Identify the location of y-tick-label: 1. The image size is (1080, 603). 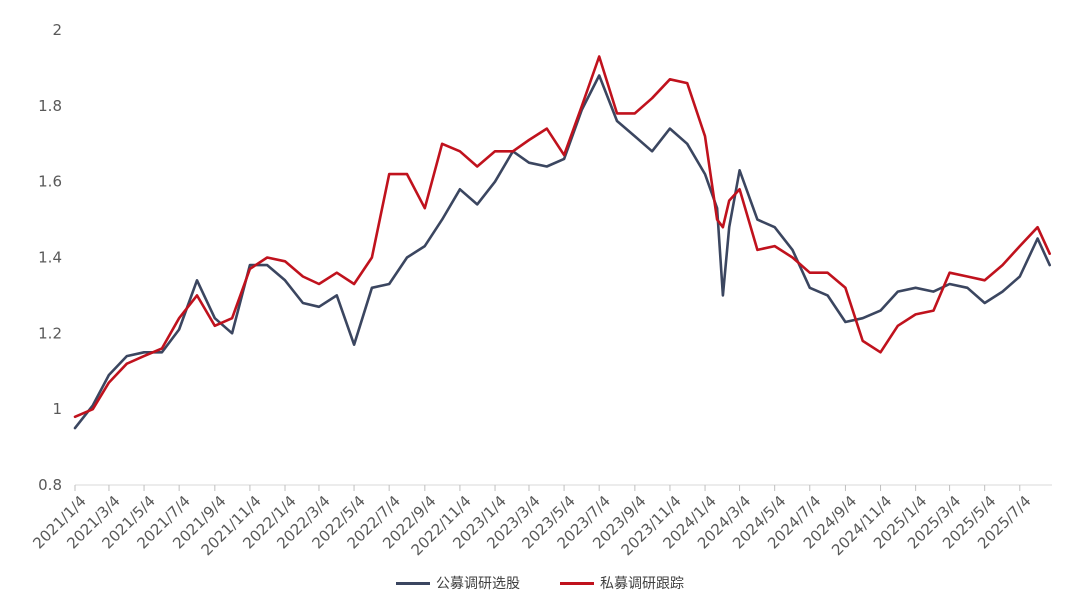
(57, 409).